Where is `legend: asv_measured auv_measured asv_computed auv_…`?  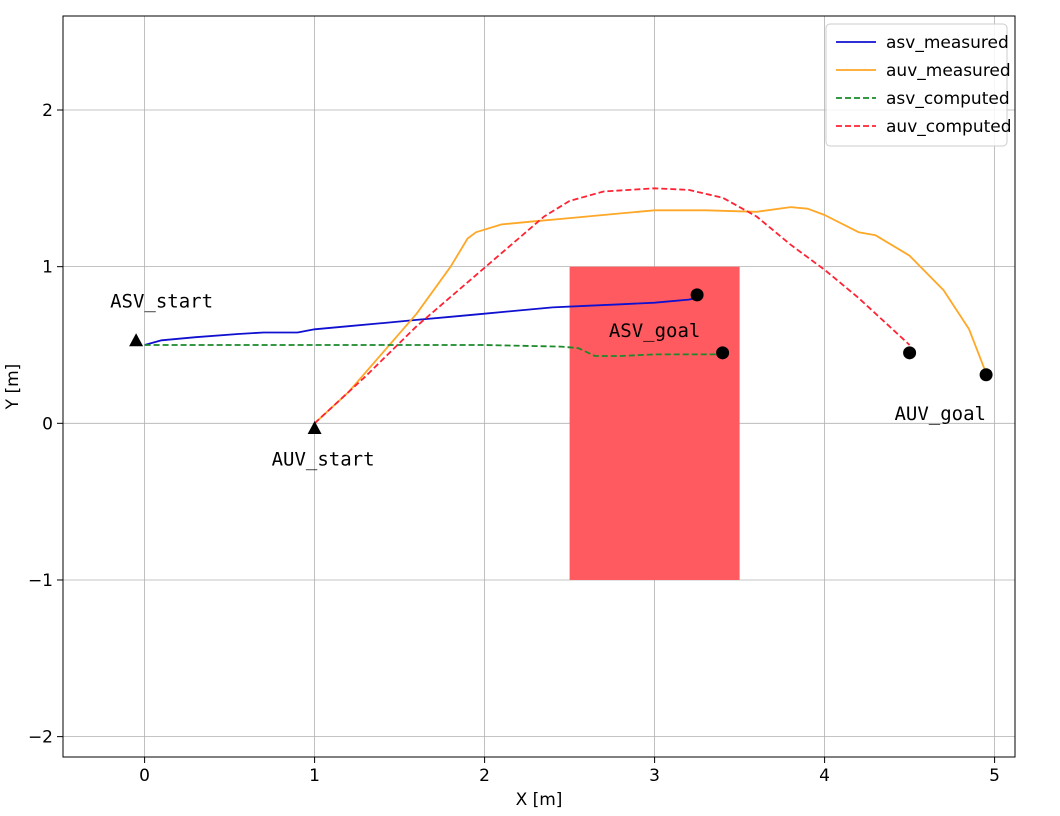 legend: asv_measured auv_measured asv_computed auv_… is located at coordinates (918, 85).